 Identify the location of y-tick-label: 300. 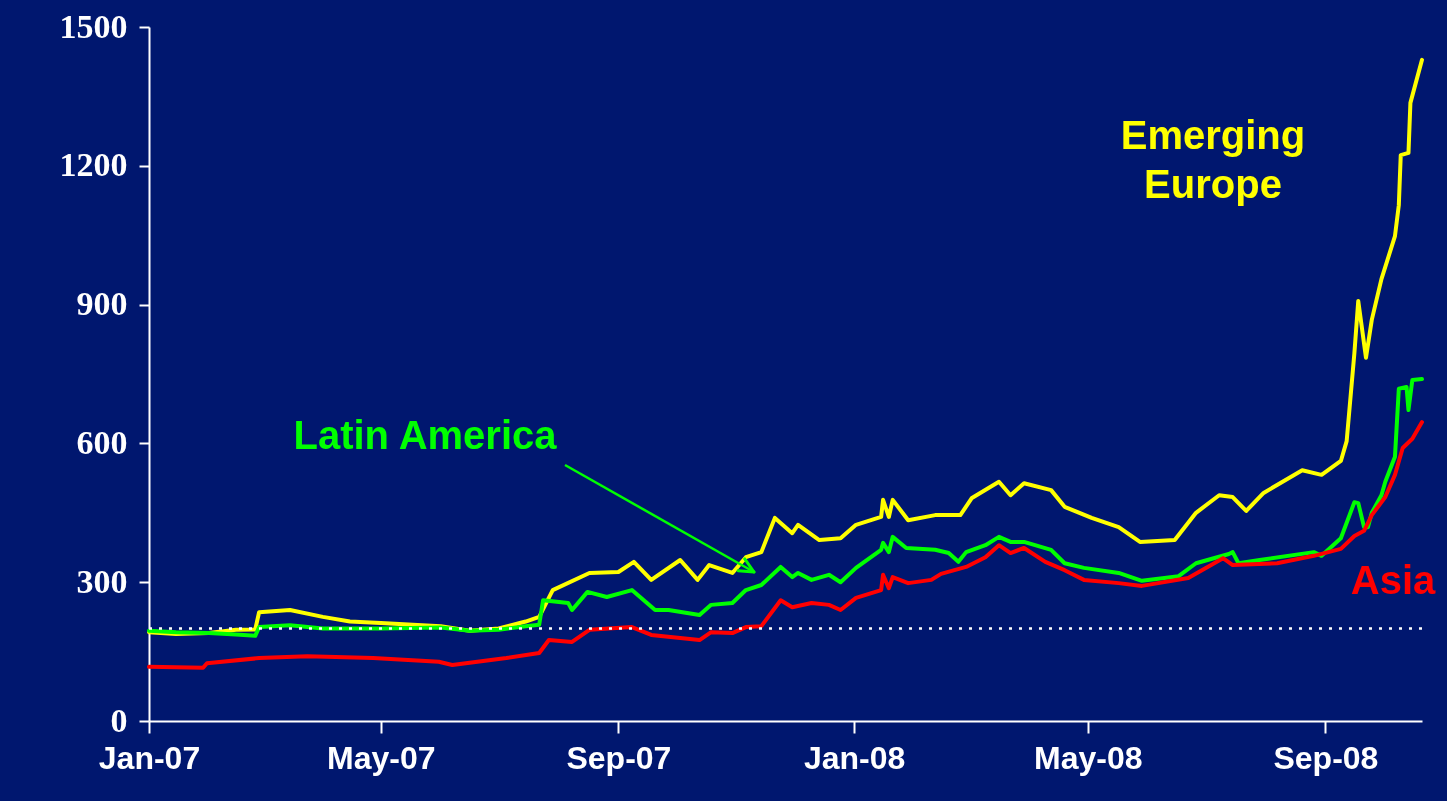
(102, 581).